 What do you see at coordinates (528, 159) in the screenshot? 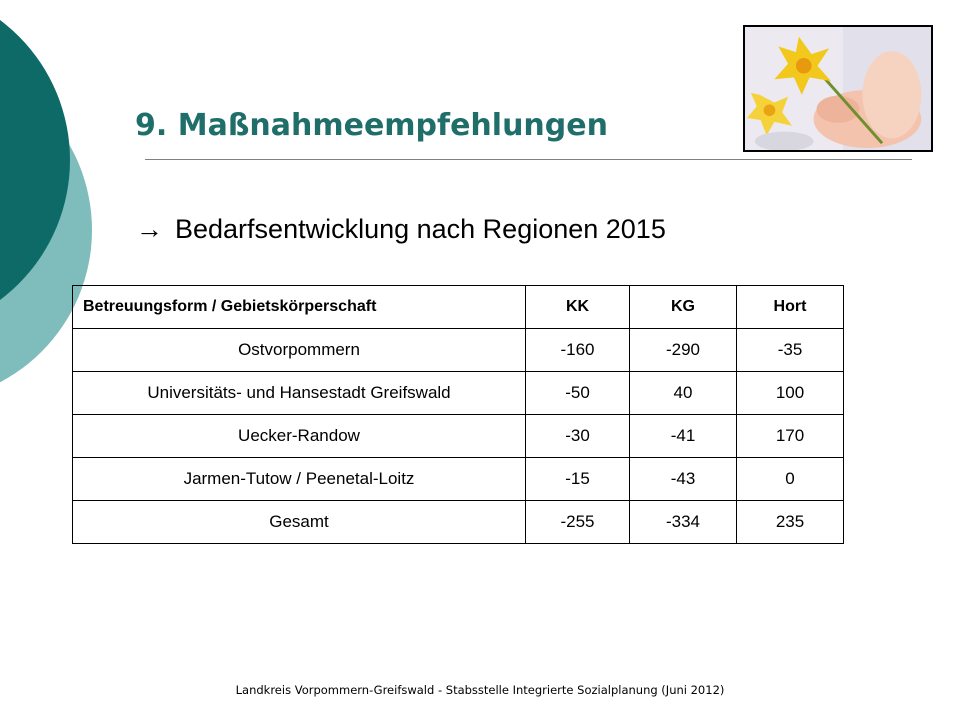
I see `title-divider` at bounding box center [528, 159].